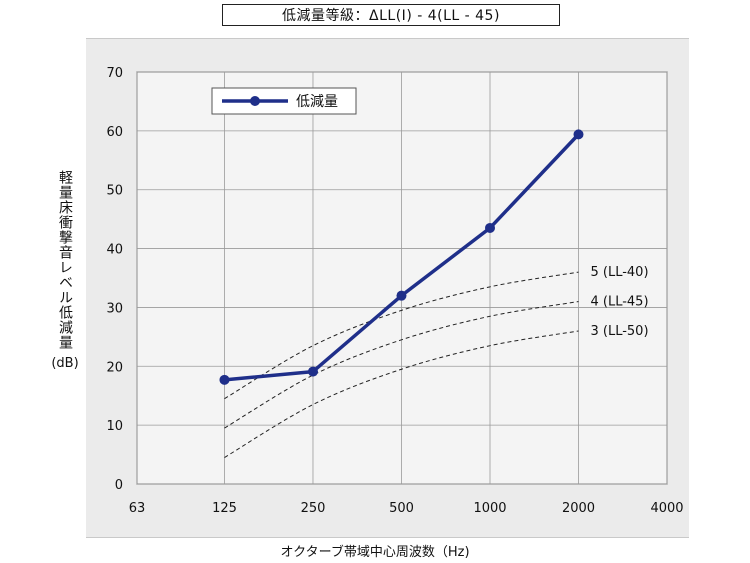  What do you see at coordinates (255, 101) in the screenshot?
I see `legend-marker` at bounding box center [255, 101].